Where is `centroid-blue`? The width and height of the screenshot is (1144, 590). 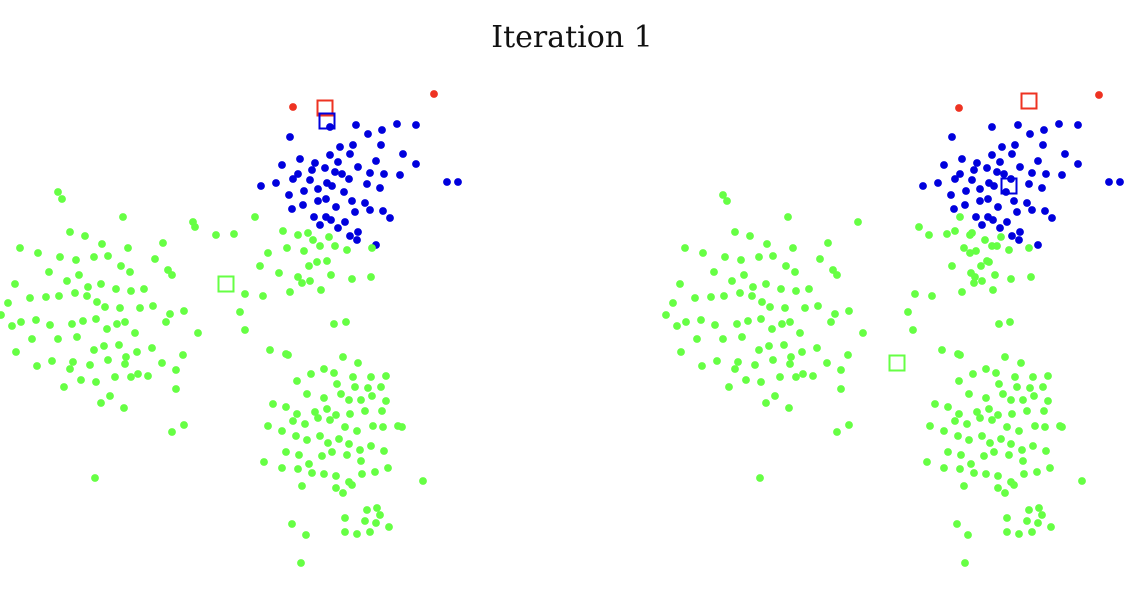 centroid-blue is located at coordinates (1009, 186).